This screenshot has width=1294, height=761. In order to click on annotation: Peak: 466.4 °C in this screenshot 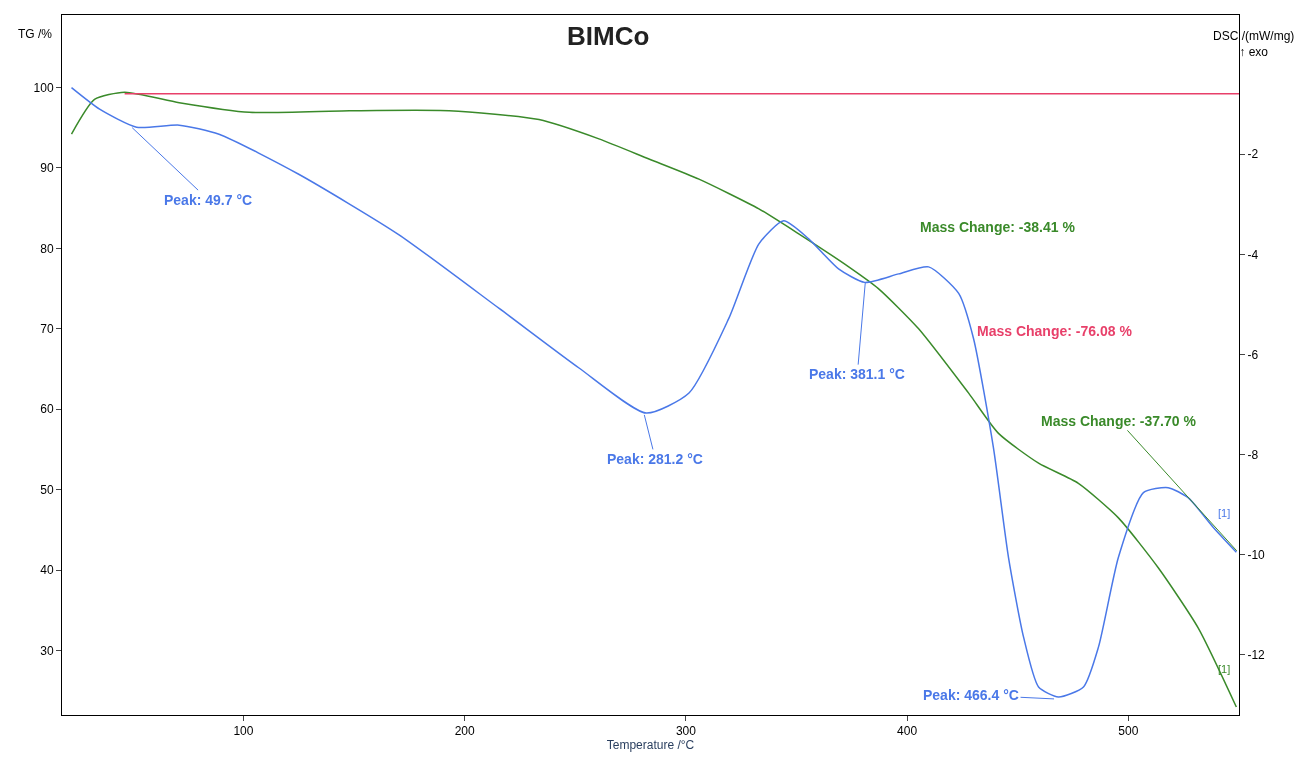, I will do `click(971, 695)`.